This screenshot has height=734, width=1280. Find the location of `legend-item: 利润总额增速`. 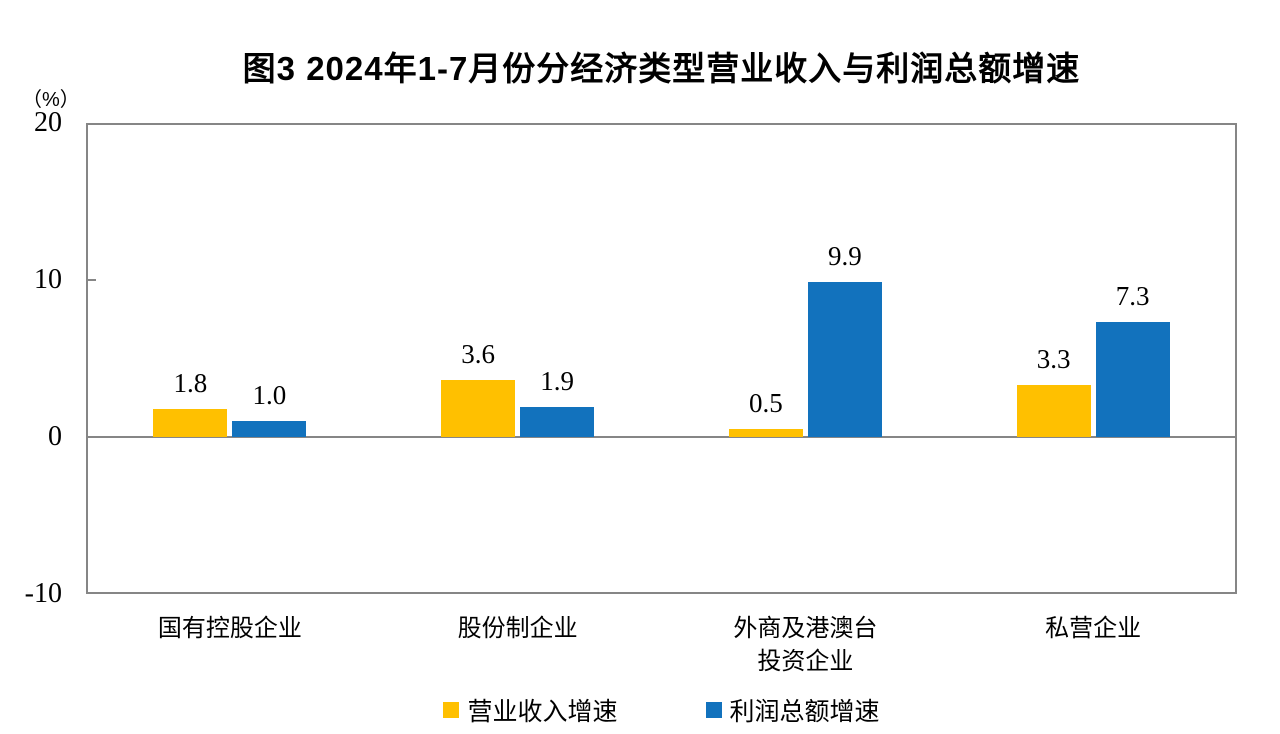

legend-item: 利润总额增速 is located at coordinates (792, 710).